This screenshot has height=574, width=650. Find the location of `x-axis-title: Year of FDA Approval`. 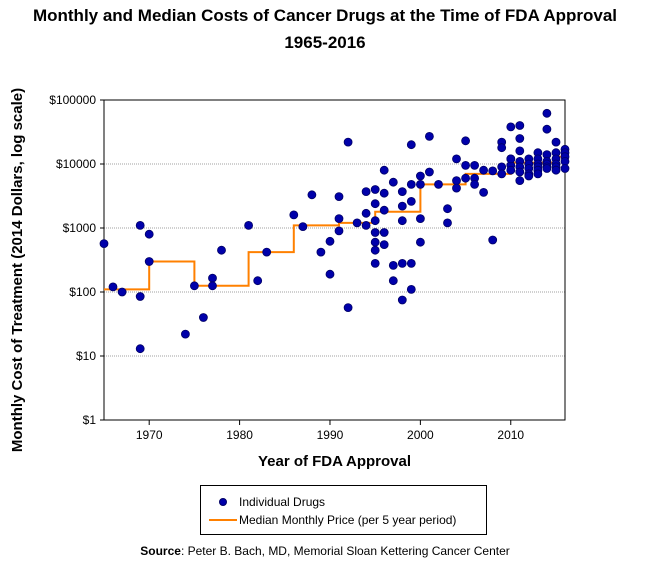

x-axis-title: Year of FDA Approval is located at coordinates (334, 461).